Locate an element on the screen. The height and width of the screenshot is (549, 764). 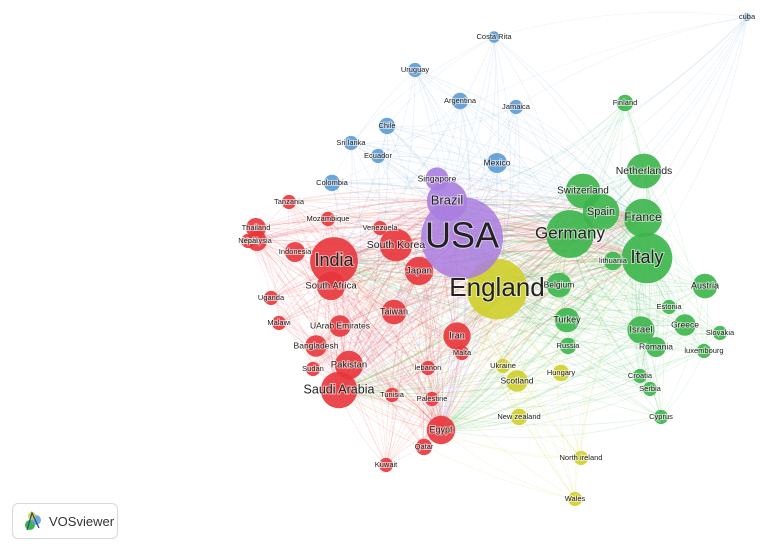
node-uarab-emirates is located at coordinates (340, 326).